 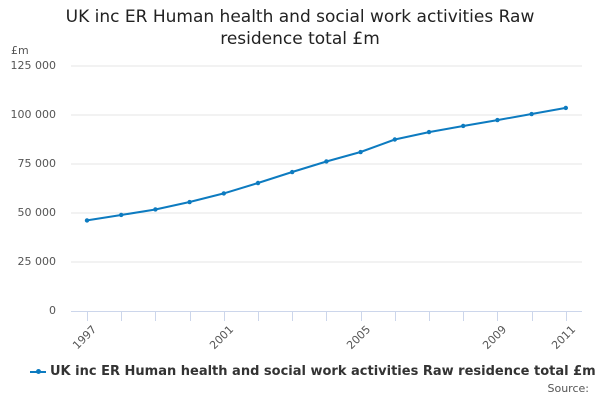 I want to click on y-axis-tick-label: 0, so click(x=52, y=310).